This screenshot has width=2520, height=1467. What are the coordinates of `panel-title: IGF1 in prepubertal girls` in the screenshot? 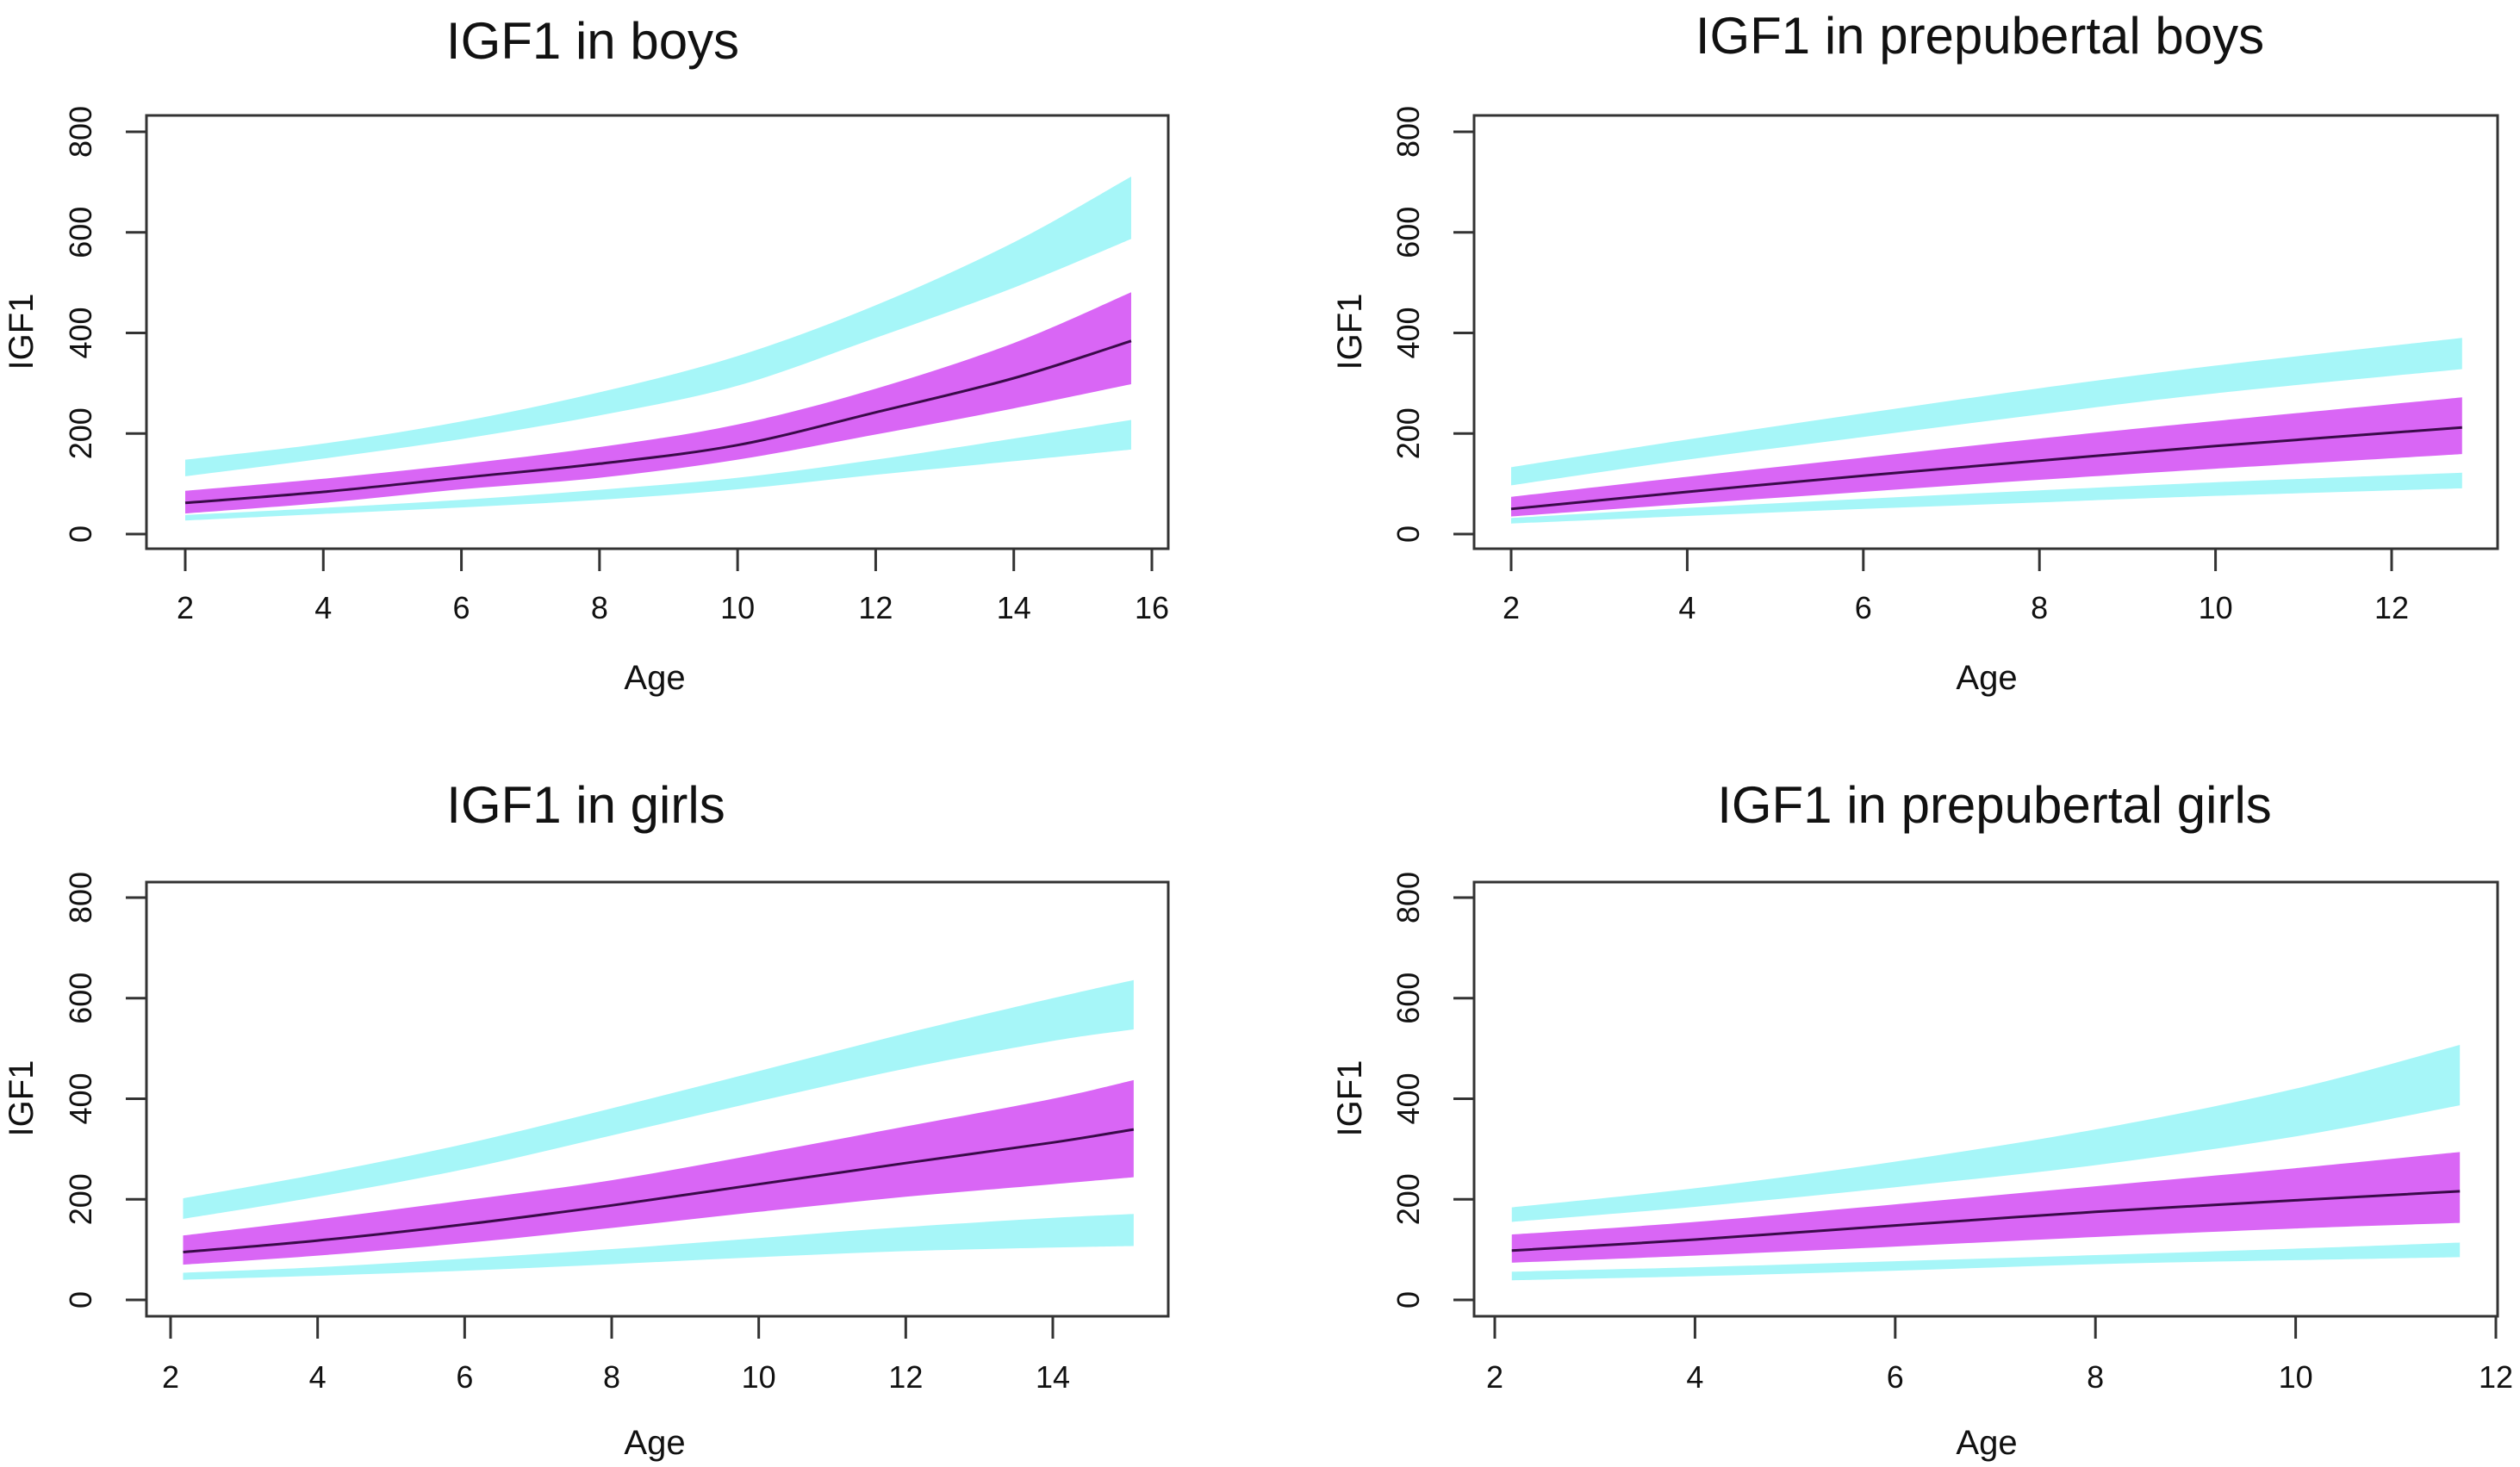 It's located at (1995, 805).